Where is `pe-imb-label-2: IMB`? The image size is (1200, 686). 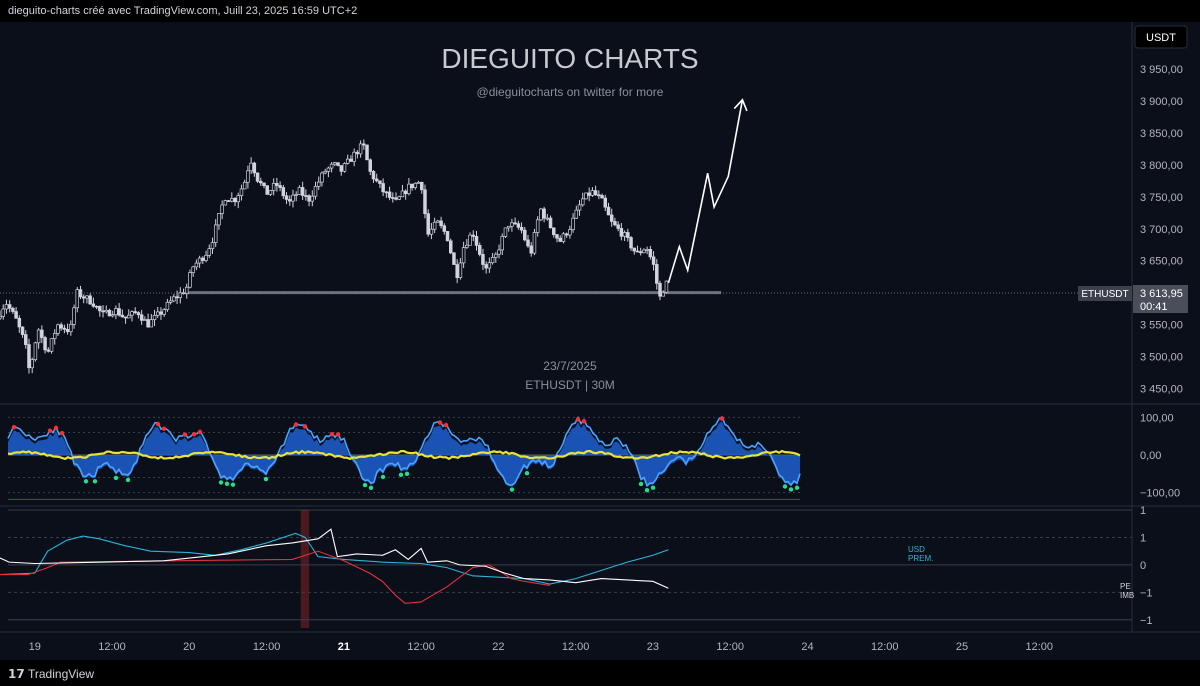
pe-imb-label-2: IMB is located at coordinates (1127, 595).